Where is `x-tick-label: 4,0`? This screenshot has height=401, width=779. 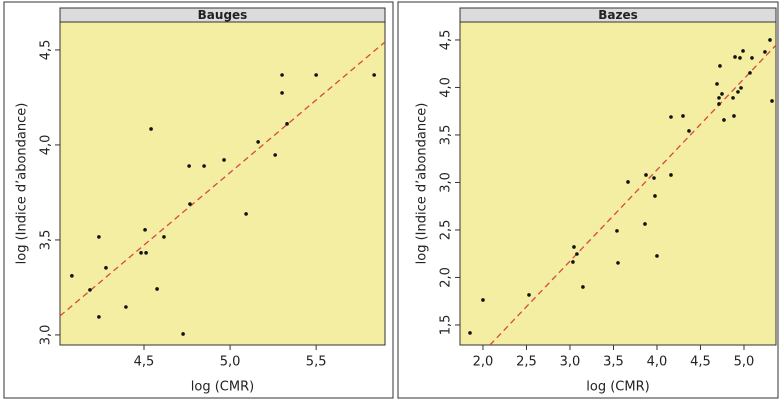 x-tick-label: 4,0 is located at coordinates (657, 362).